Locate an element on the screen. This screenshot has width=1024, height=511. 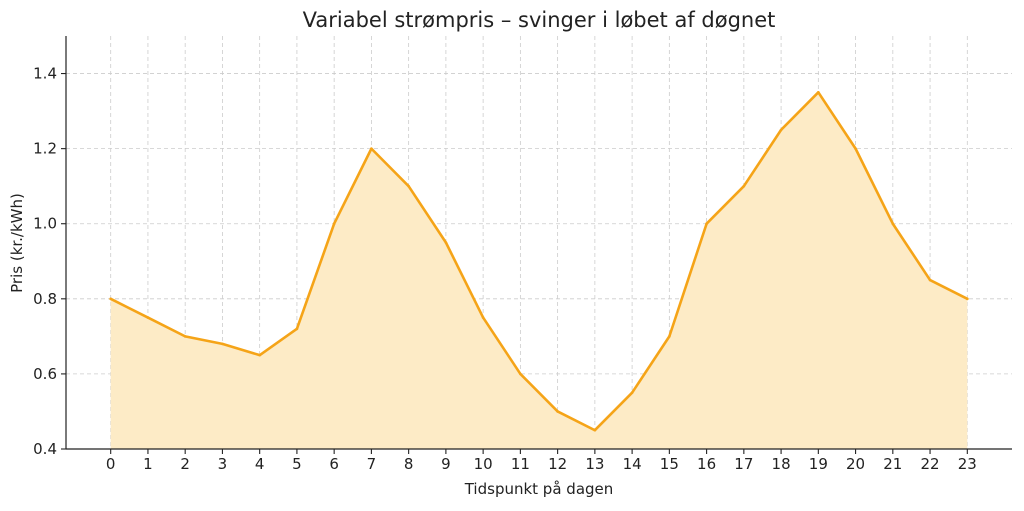
x-tick-label: 10 is located at coordinates (483, 464).